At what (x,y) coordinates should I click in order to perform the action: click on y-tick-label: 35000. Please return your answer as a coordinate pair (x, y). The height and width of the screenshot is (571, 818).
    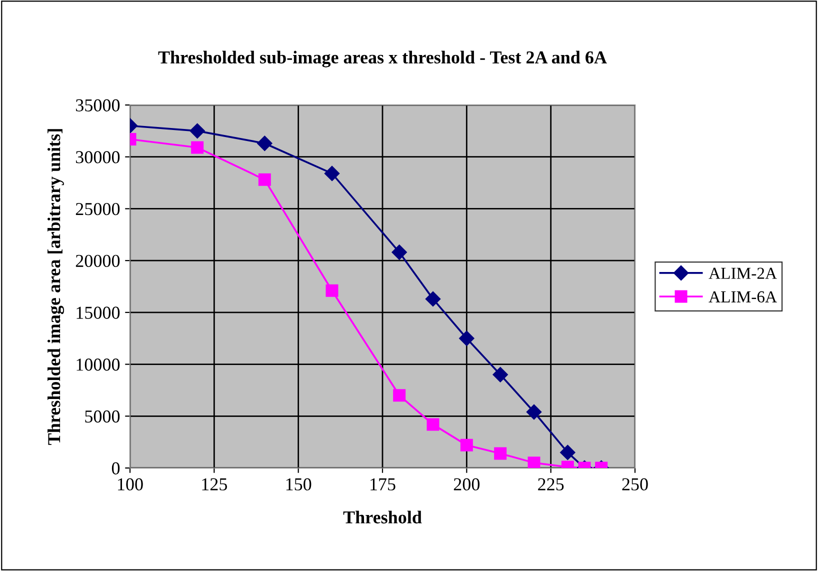
    Looking at the image, I should click on (98, 105).